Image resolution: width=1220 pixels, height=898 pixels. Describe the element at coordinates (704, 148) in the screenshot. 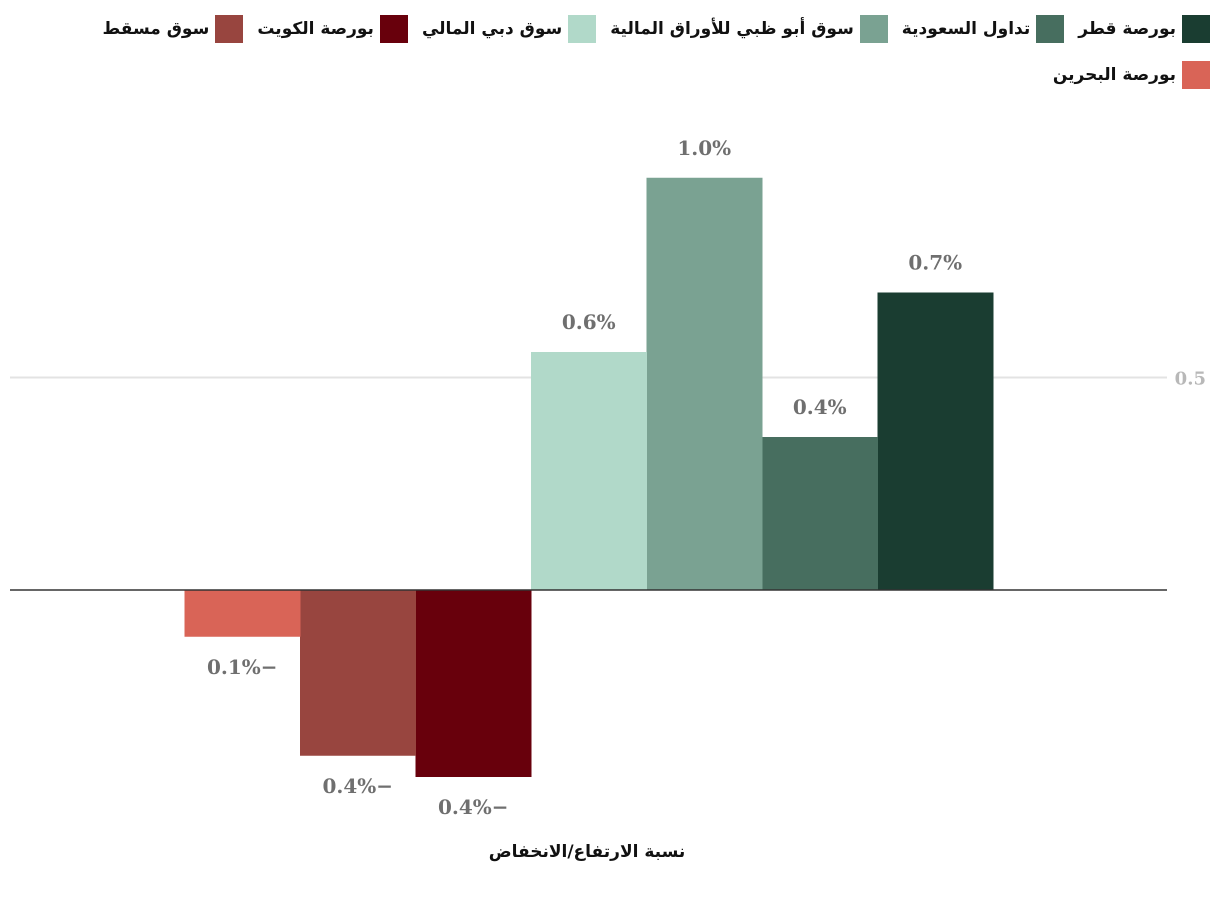

I see `bar-value-label: 1.0%` at that location.